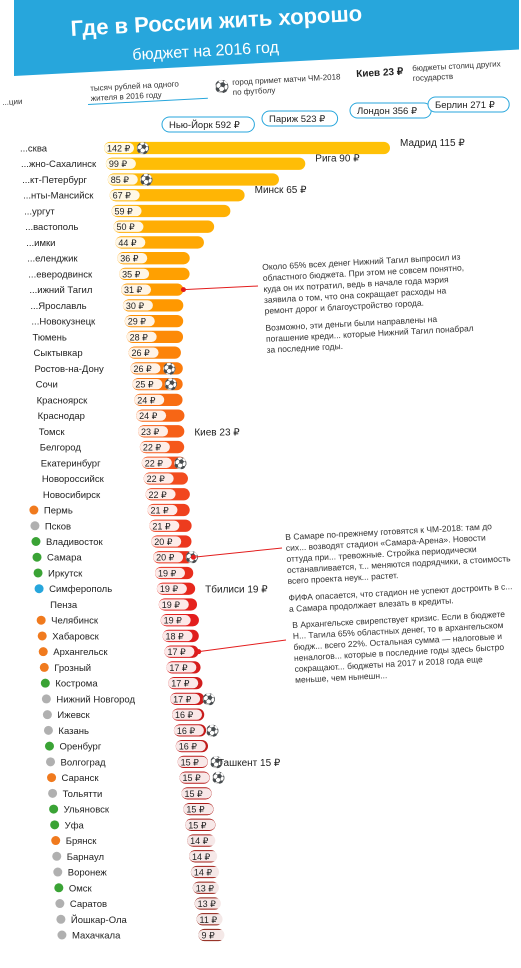  What do you see at coordinates (207, 904) in the screenshot?
I see `bar-value-label: 13 ₽` at bounding box center [207, 904].